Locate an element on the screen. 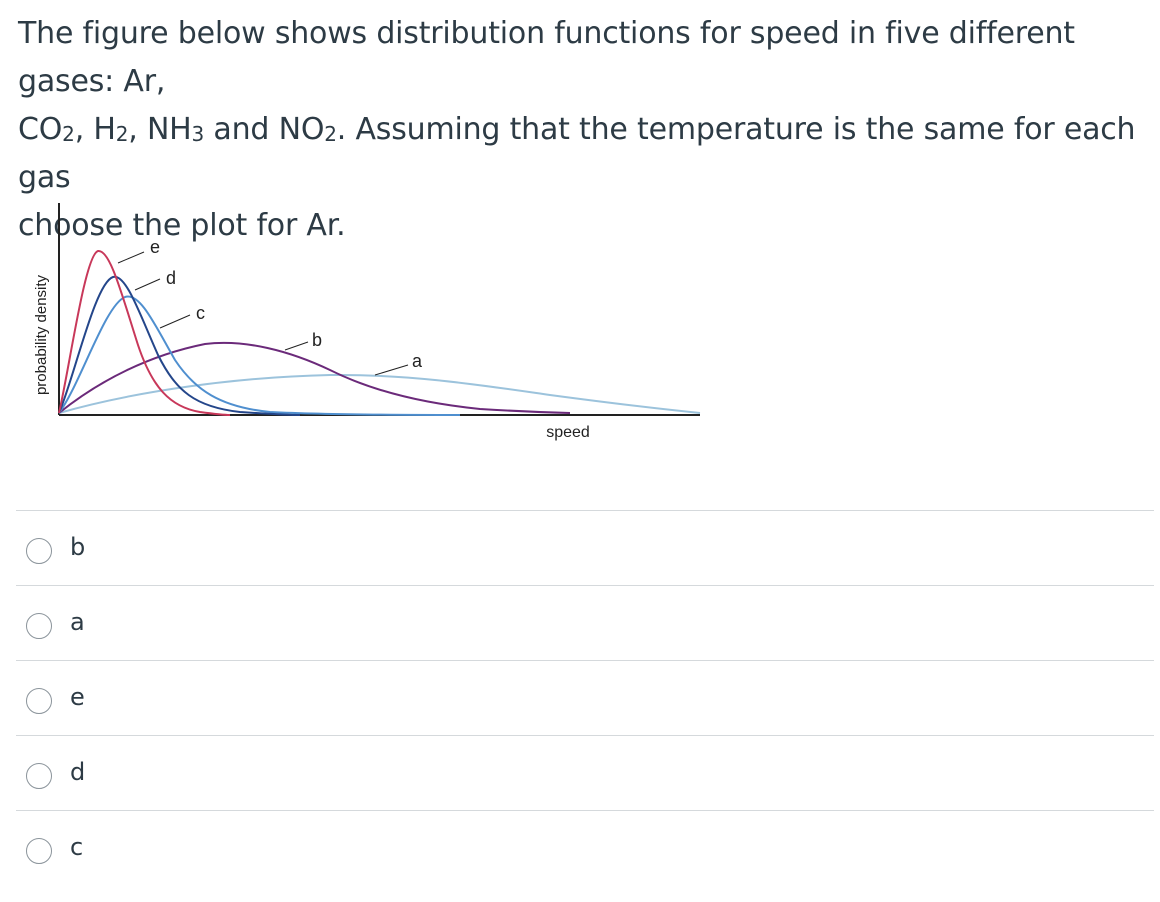 The width and height of the screenshot is (1160, 902). answer-label: a is located at coordinates (77, 622).